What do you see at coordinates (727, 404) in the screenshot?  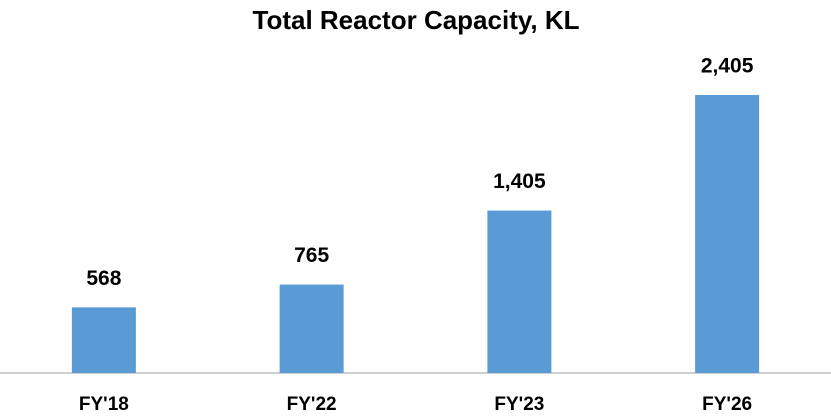 I see `x-tick-label: FY'26` at bounding box center [727, 404].